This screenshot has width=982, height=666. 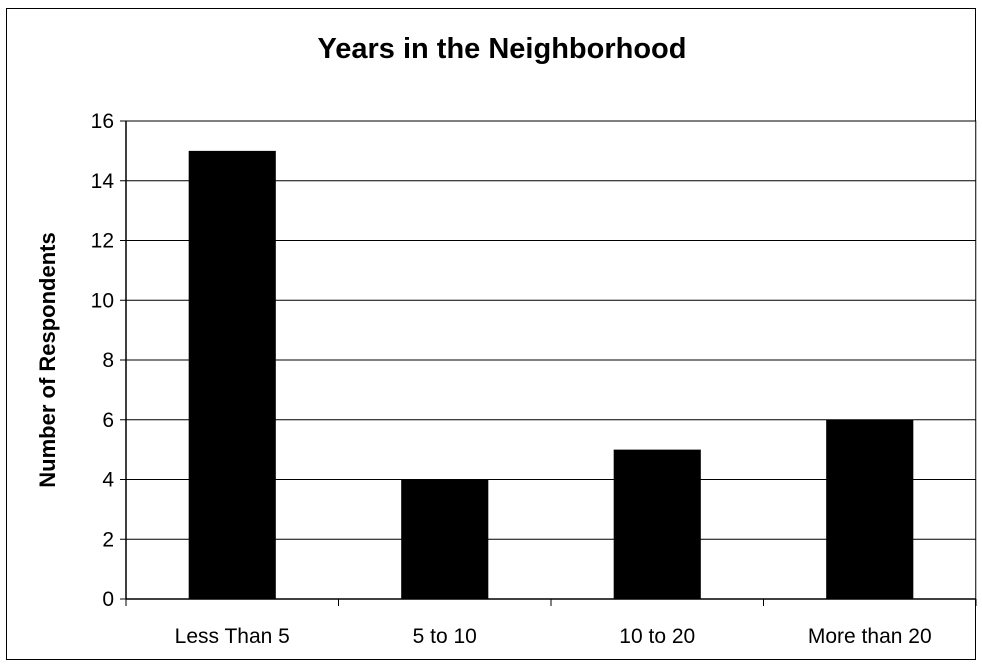 What do you see at coordinates (103, 181) in the screenshot?
I see `y-tick-label: 14` at bounding box center [103, 181].